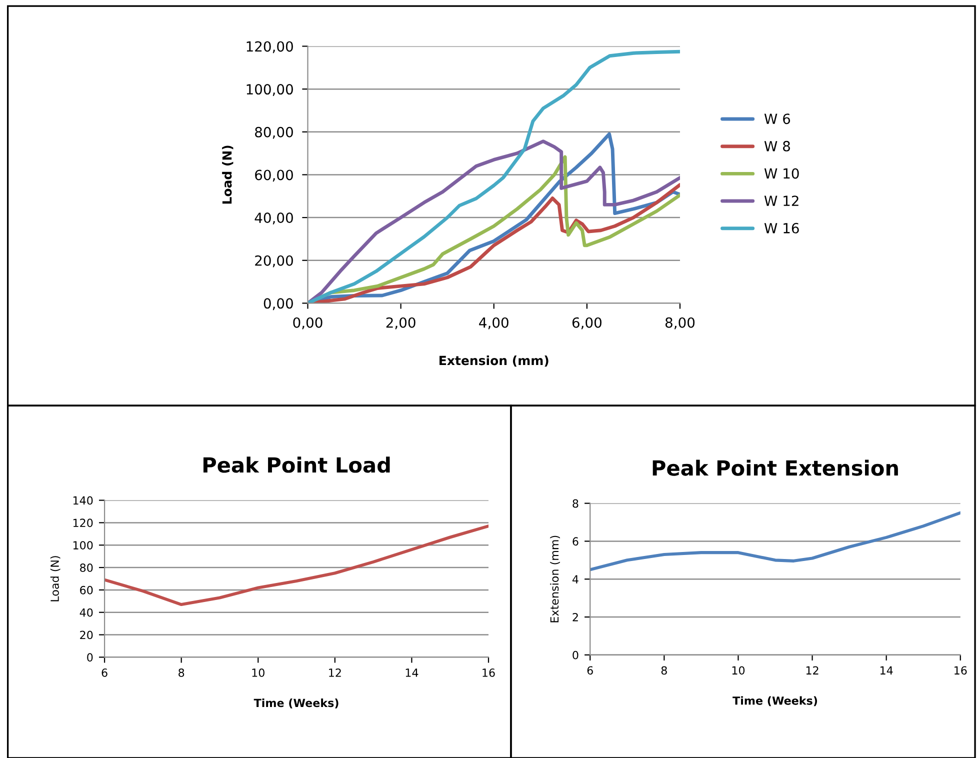 This screenshot has width=977, height=758. I want to click on legend-label: W 10, so click(781, 173).